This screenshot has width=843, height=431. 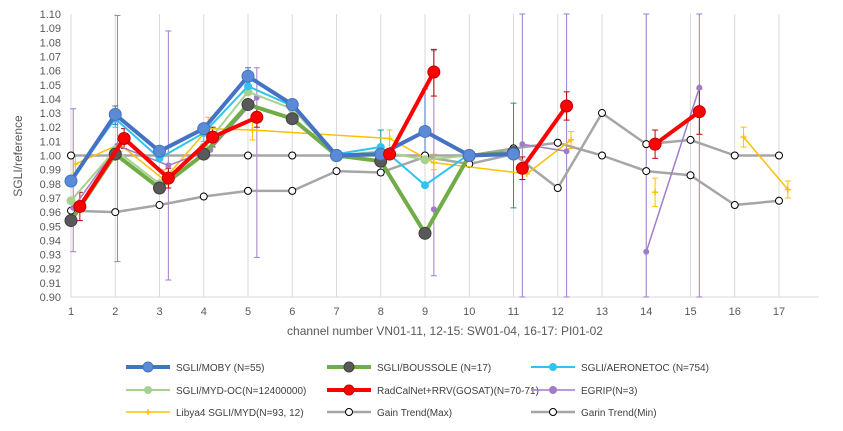 What do you see at coordinates (215, 413) in the screenshot?
I see `legend-entry: Libya4 SGLI/MYD(N=93, 12)` at bounding box center [215, 413].